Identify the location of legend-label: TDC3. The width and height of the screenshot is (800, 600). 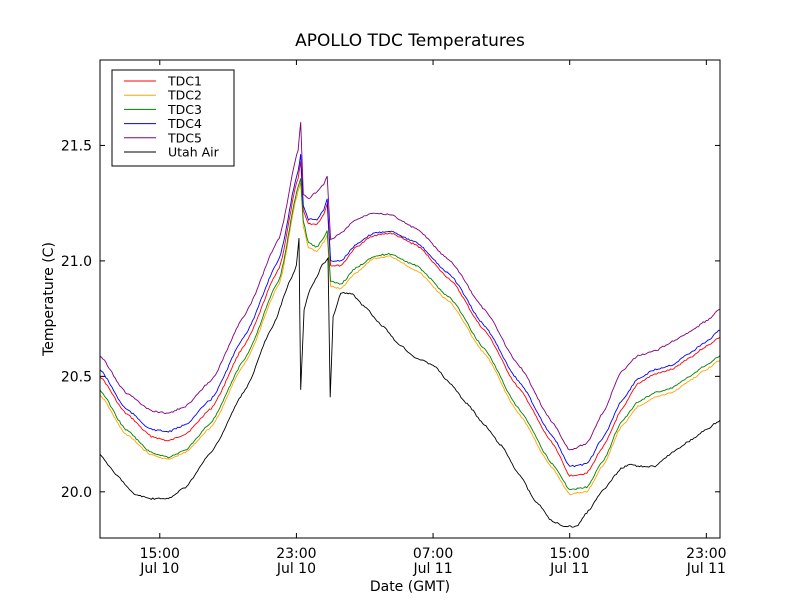
(184, 109).